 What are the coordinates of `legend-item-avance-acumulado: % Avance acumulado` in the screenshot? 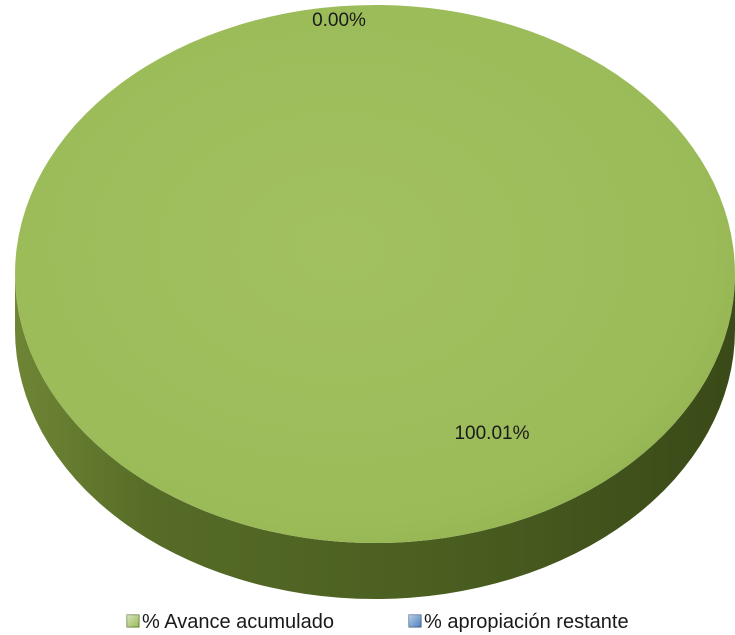 It's located at (230, 622).